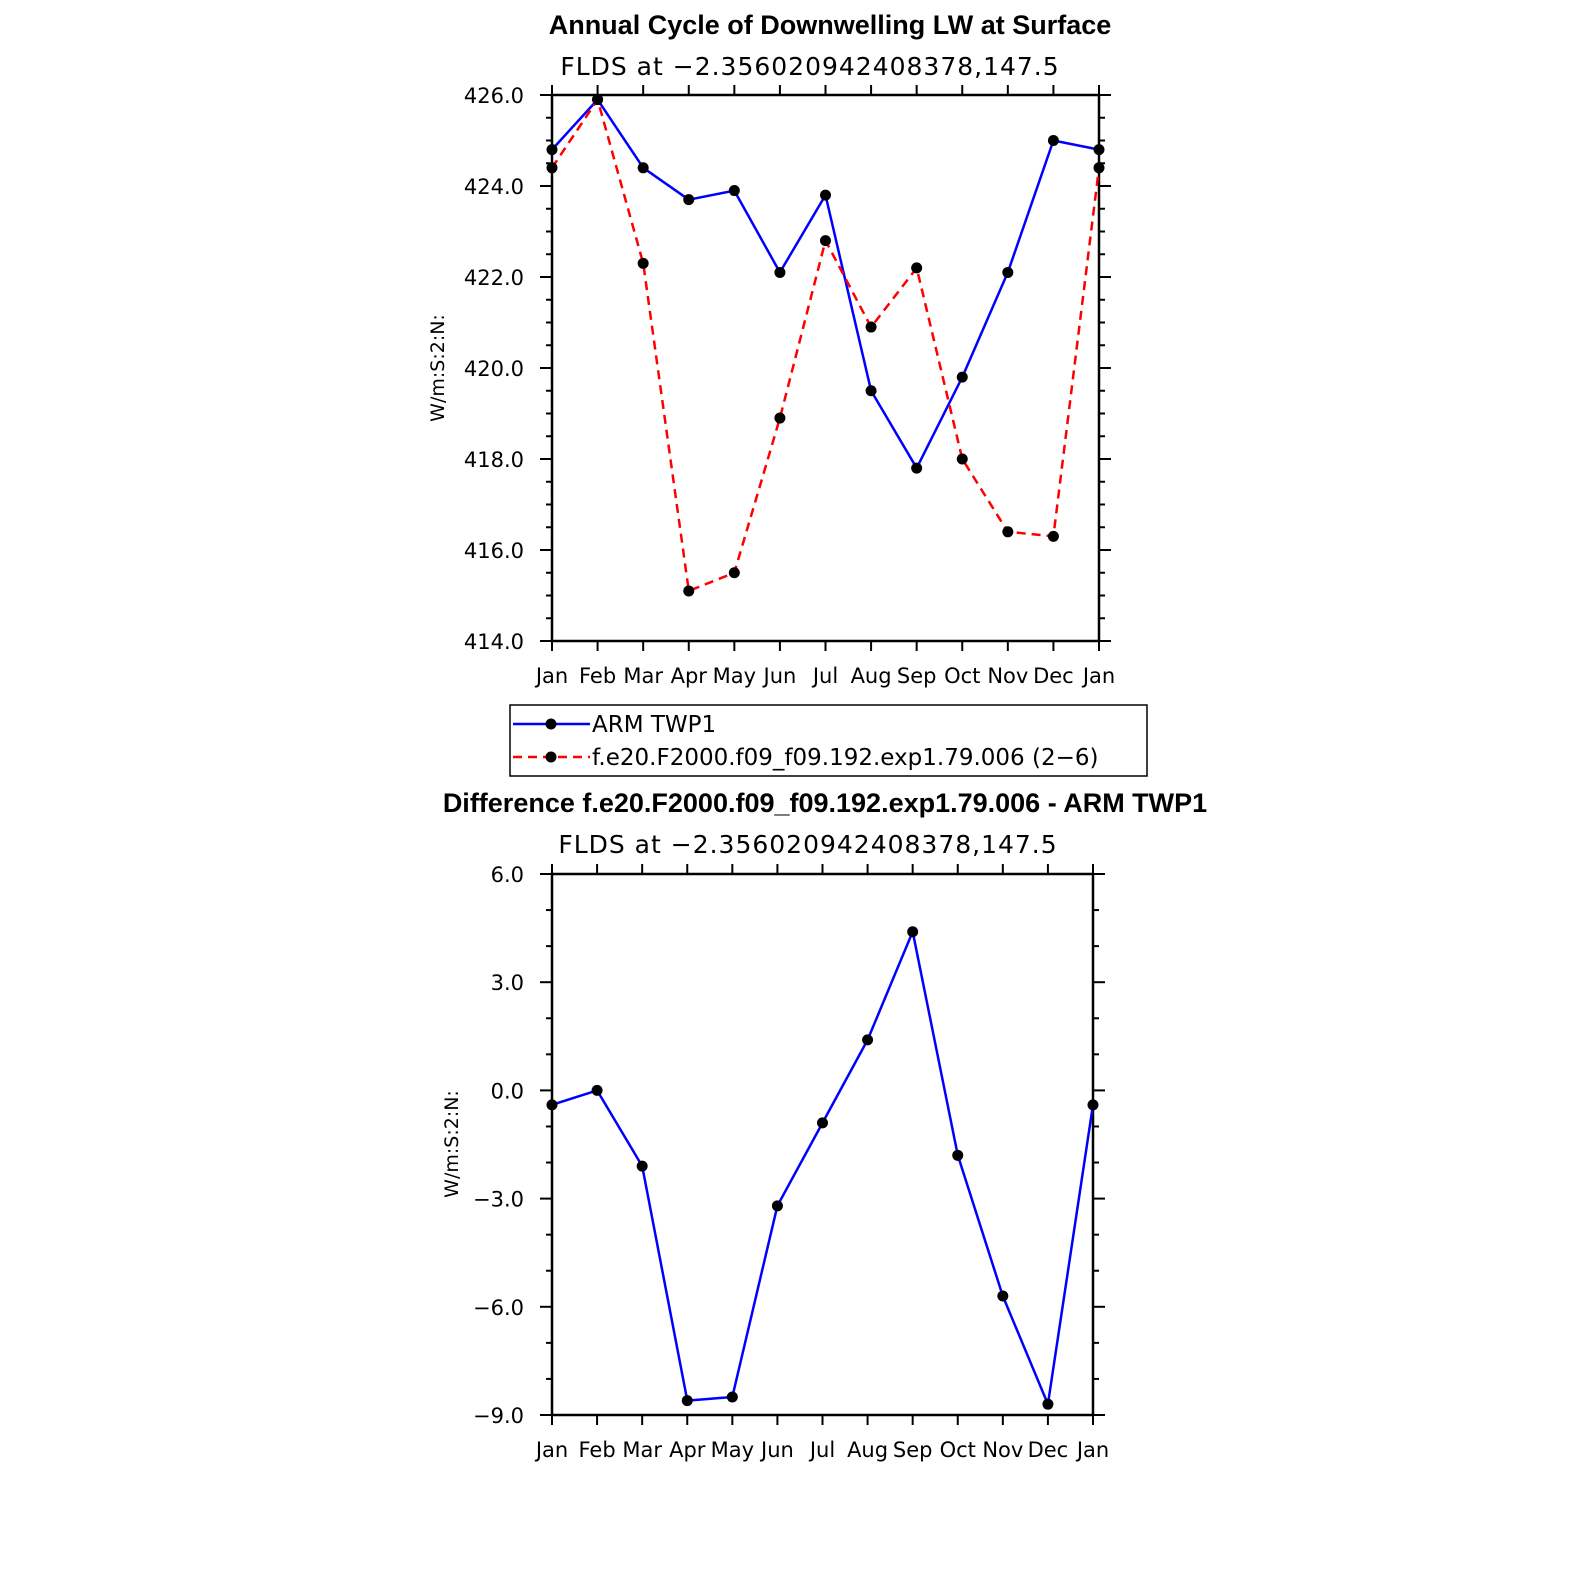 This screenshot has height=1574, width=1574. What do you see at coordinates (551, 724) in the screenshot?
I see `legend-marker-arm` at bounding box center [551, 724].